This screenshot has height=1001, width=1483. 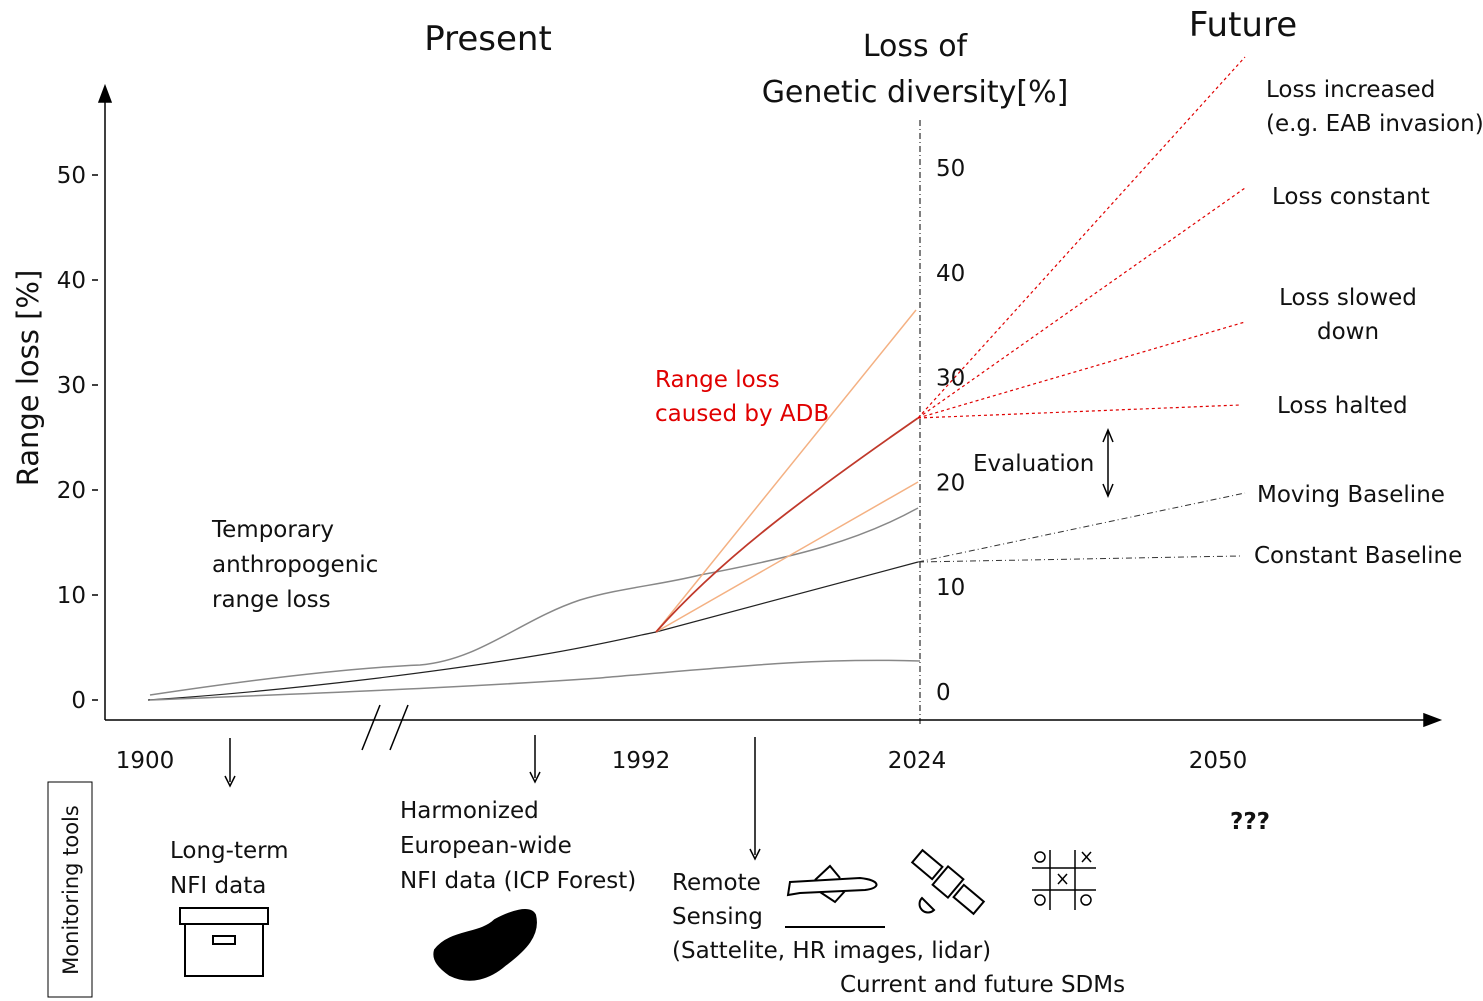 What do you see at coordinates (71, 491) in the screenshot?
I see `y-tick-label: 20` at bounding box center [71, 491].